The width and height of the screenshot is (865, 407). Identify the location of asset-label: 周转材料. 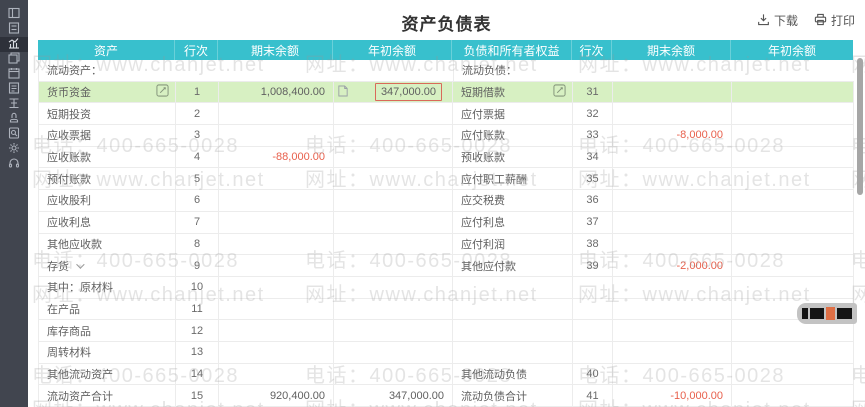
(107, 352).